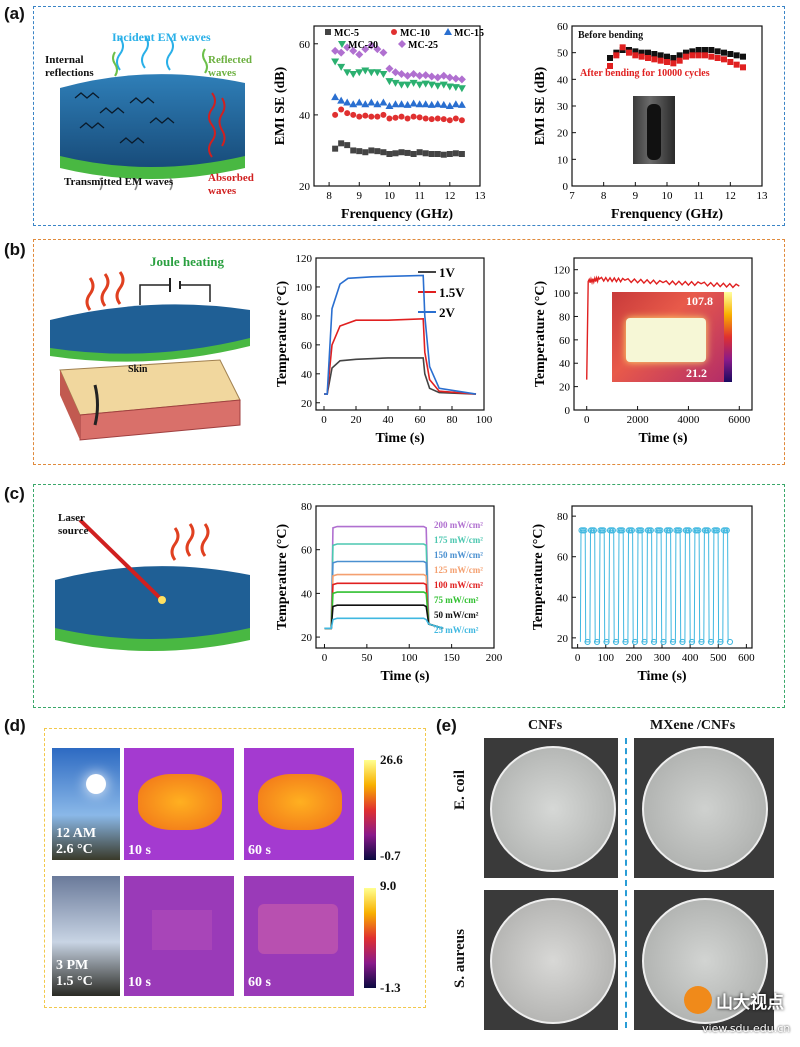  Describe the element at coordinates (645, 73) in the screenshot. I see `legend-label: After bending for 10000 cycles` at that location.